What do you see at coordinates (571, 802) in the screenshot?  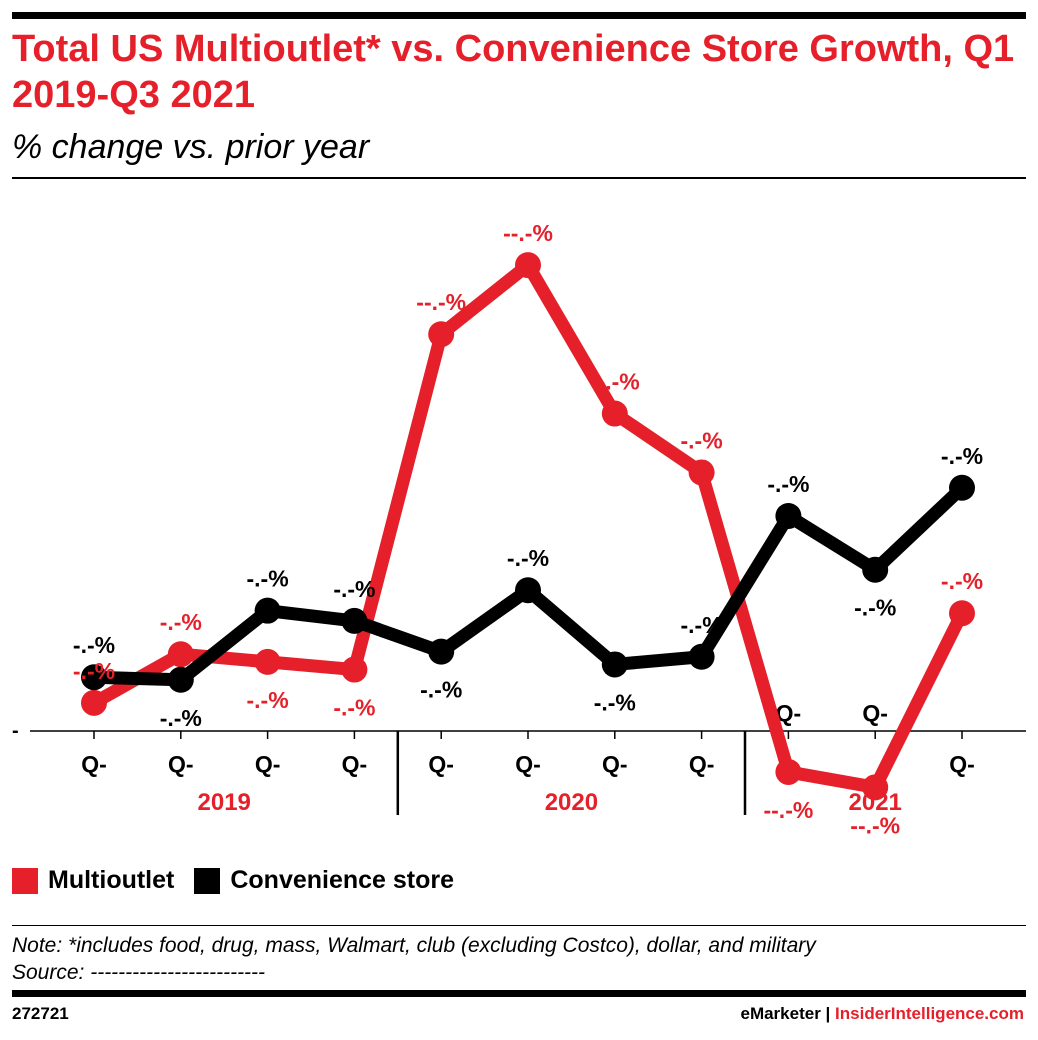 I see `year-label: 2020` at bounding box center [571, 802].